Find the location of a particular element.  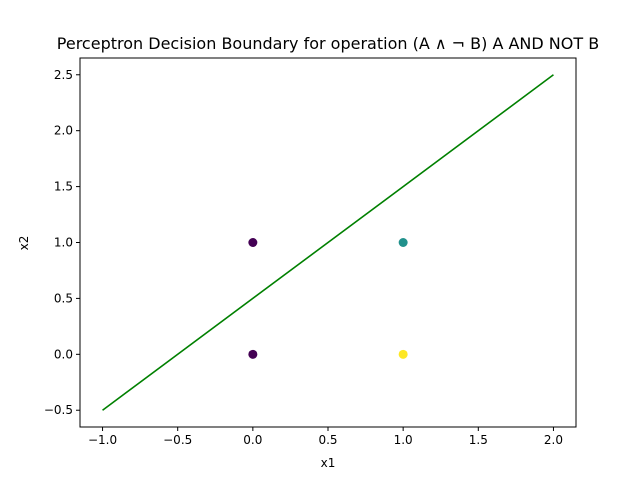

x-axis-ticks: −1.0 −0.5 0.0 0.5 1.0 1.5 2.0 is located at coordinates (325, 437).